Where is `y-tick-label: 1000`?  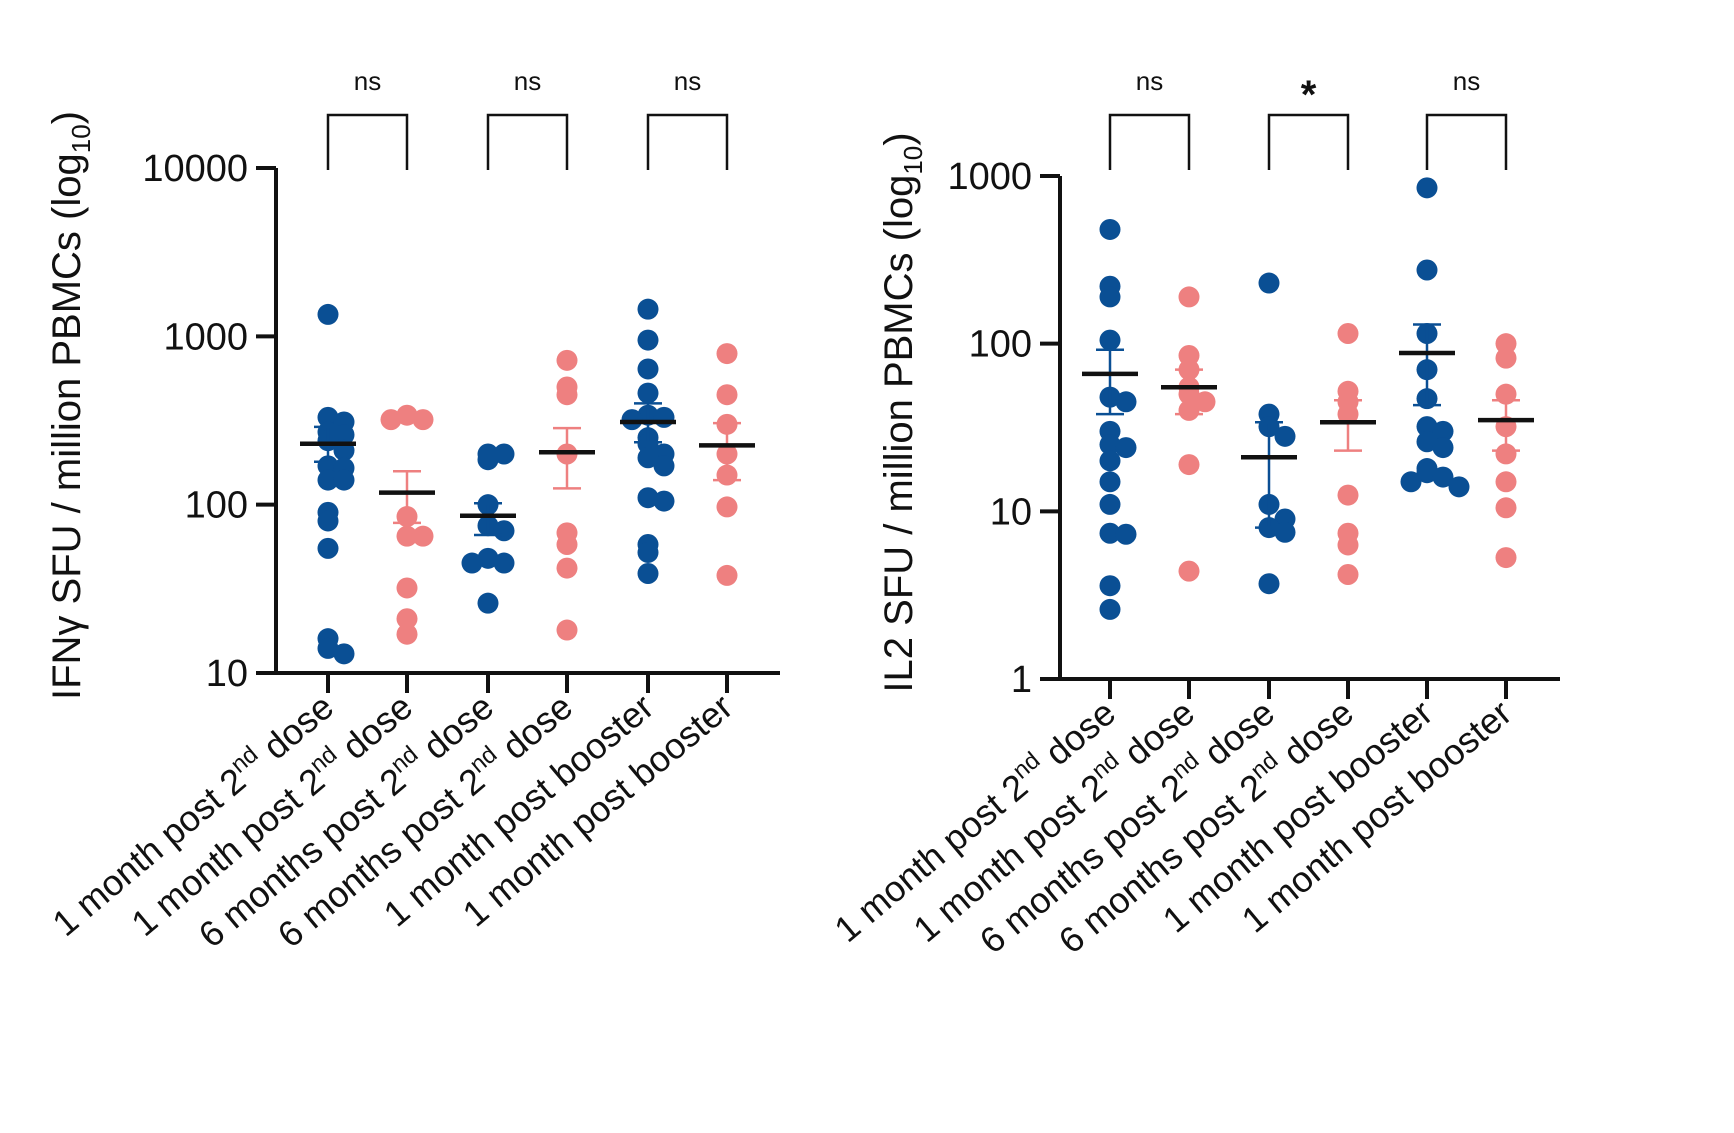 y-tick-label: 1000 is located at coordinates (989, 177).